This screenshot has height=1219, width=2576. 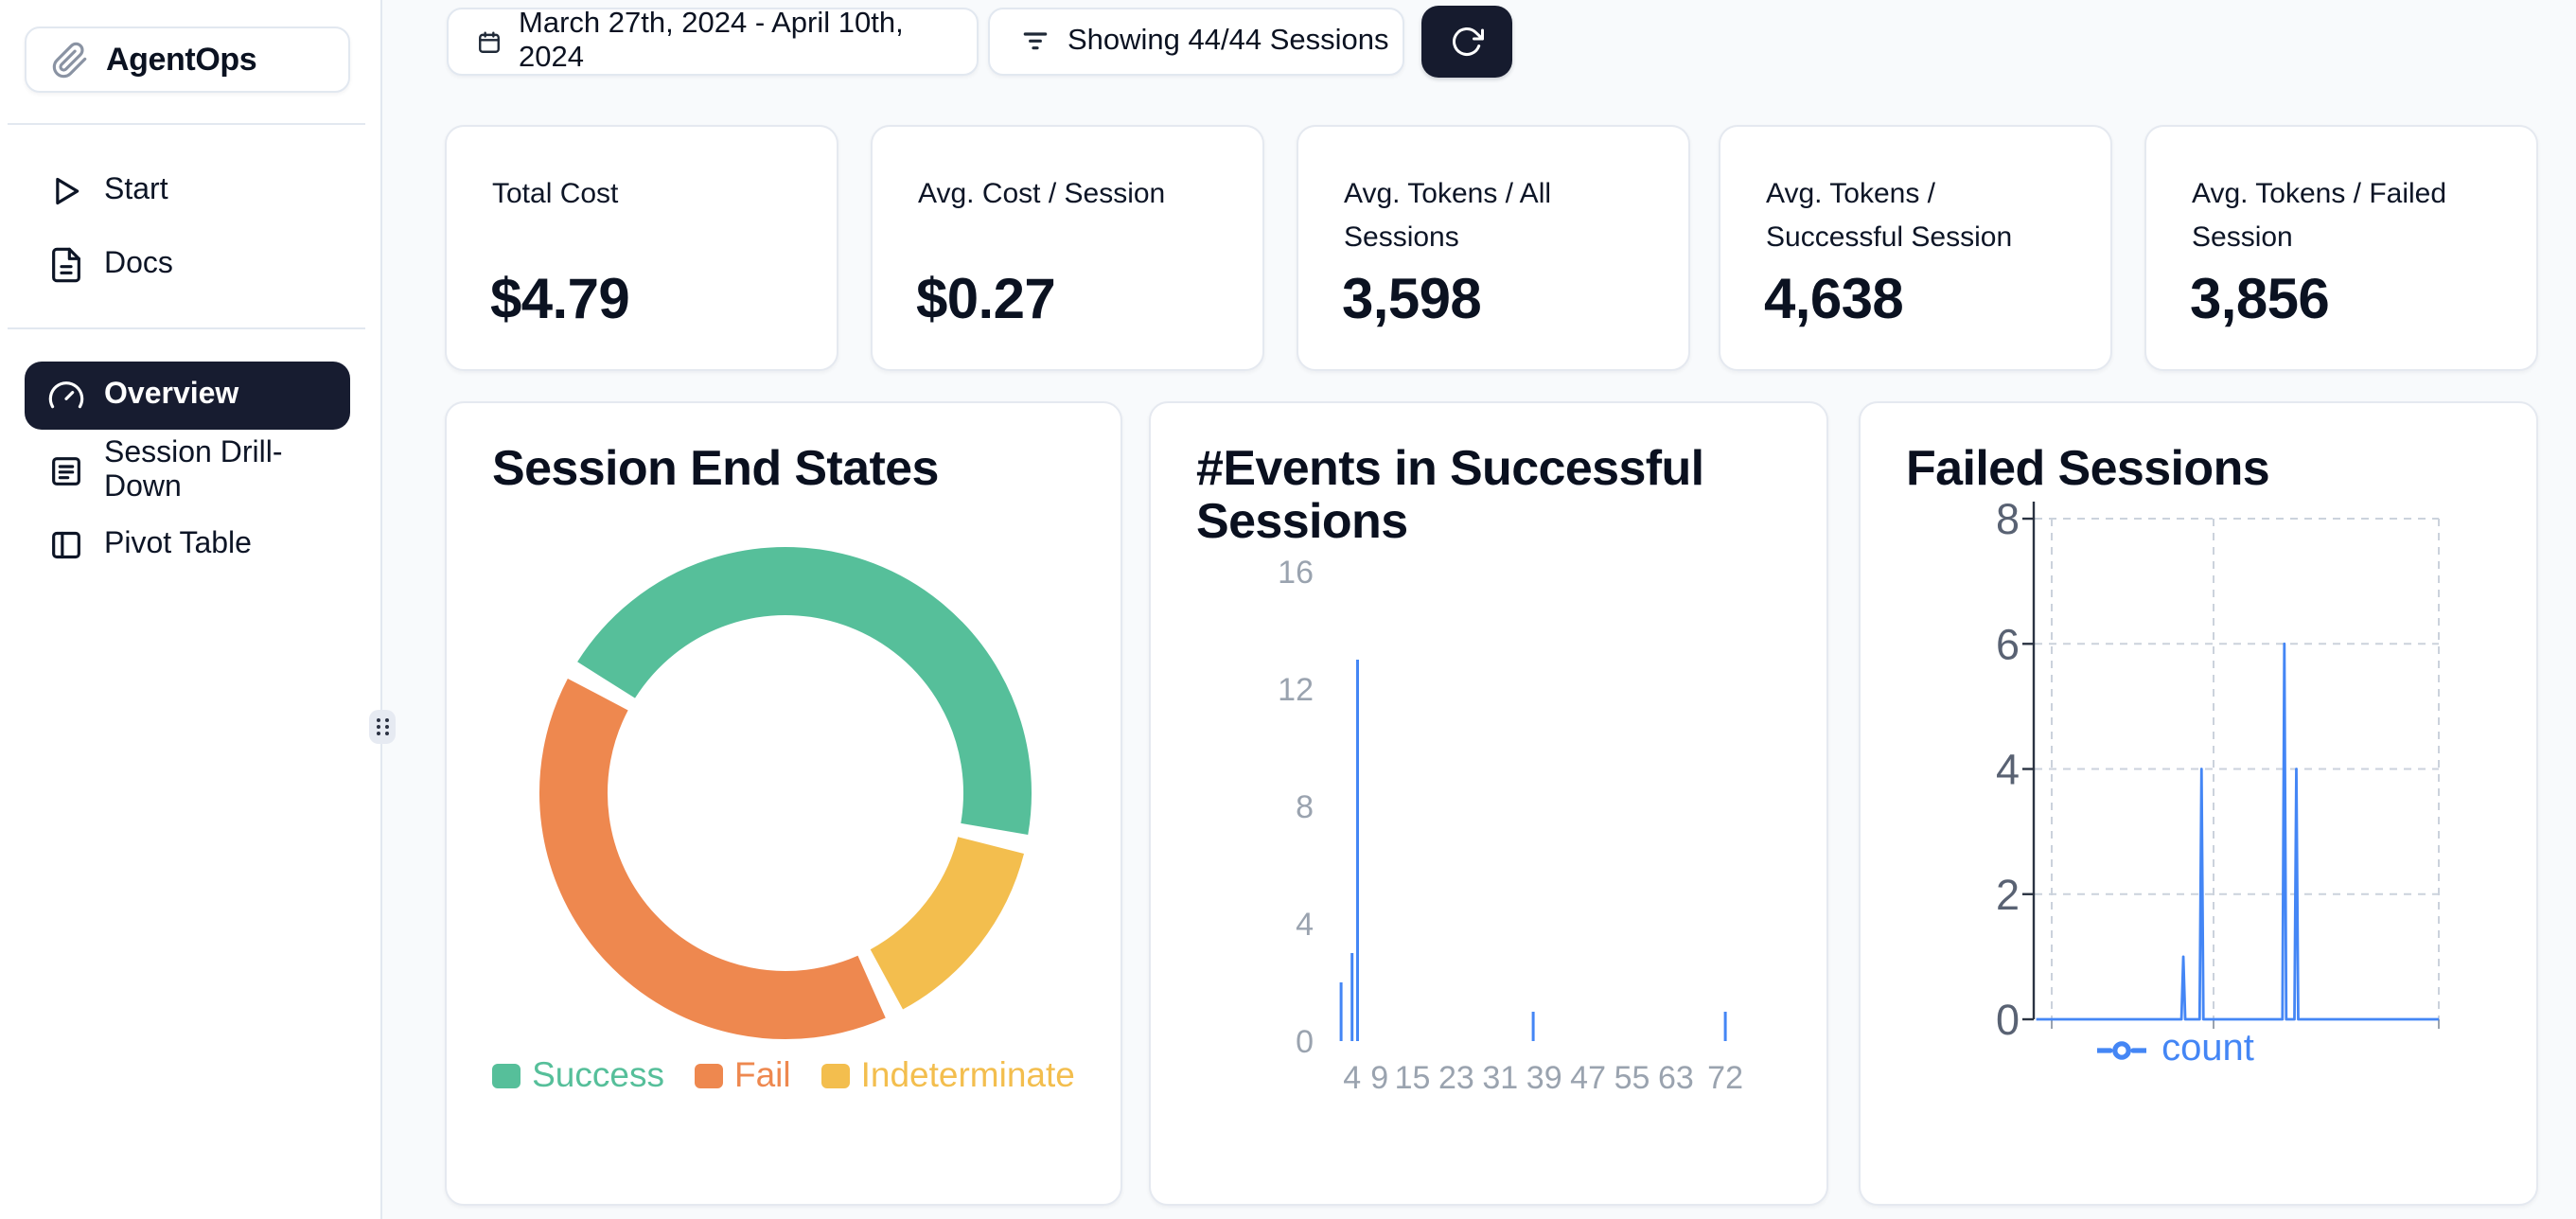 I want to click on stat-card-avg-tokens-all: Avg. Tokens / All Sessions 3,598, so click(x=1493, y=248).